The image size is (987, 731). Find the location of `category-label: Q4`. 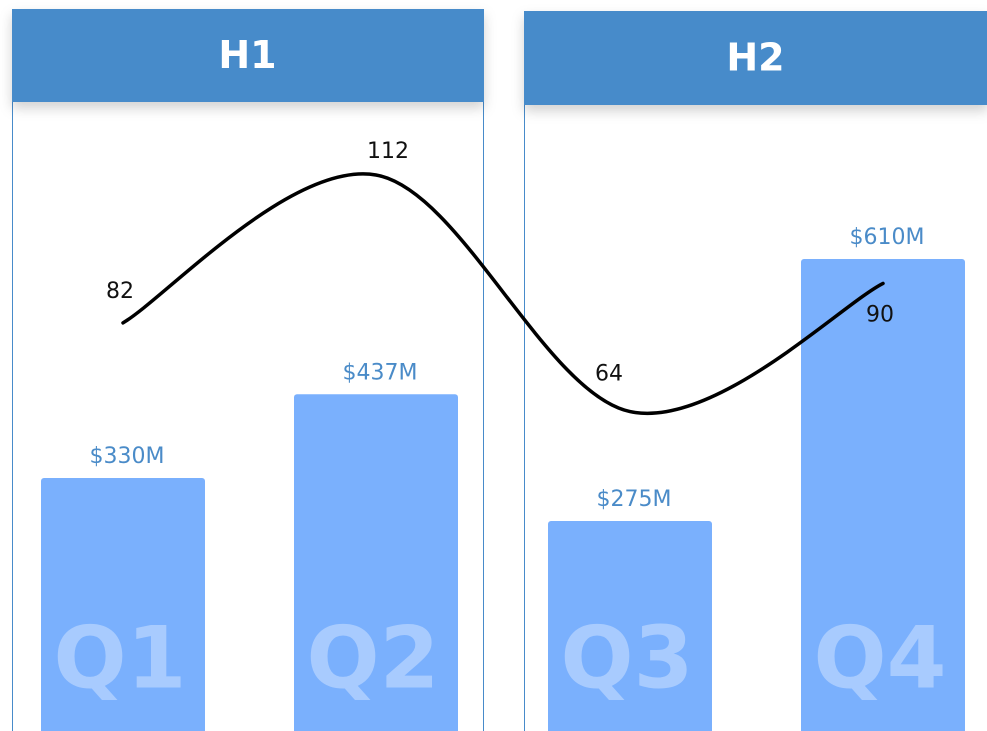

category-label: Q4 is located at coordinates (880, 658).